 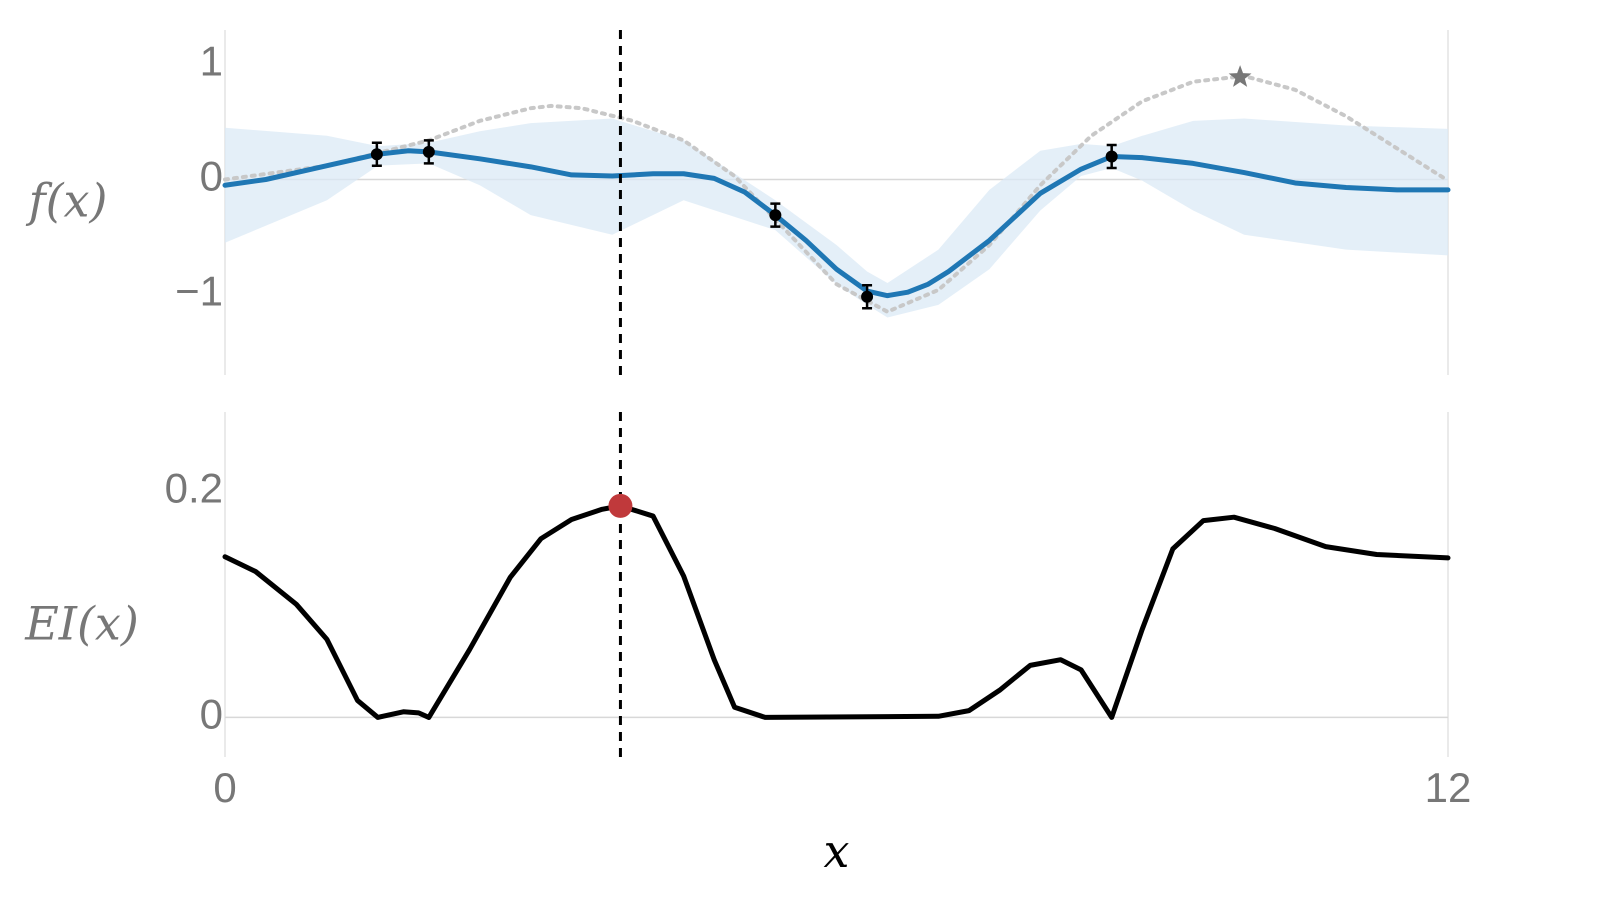 What do you see at coordinates (1240, 76) in the screenshot?
I see `optimum-star` at bounding box center [1240, 76].